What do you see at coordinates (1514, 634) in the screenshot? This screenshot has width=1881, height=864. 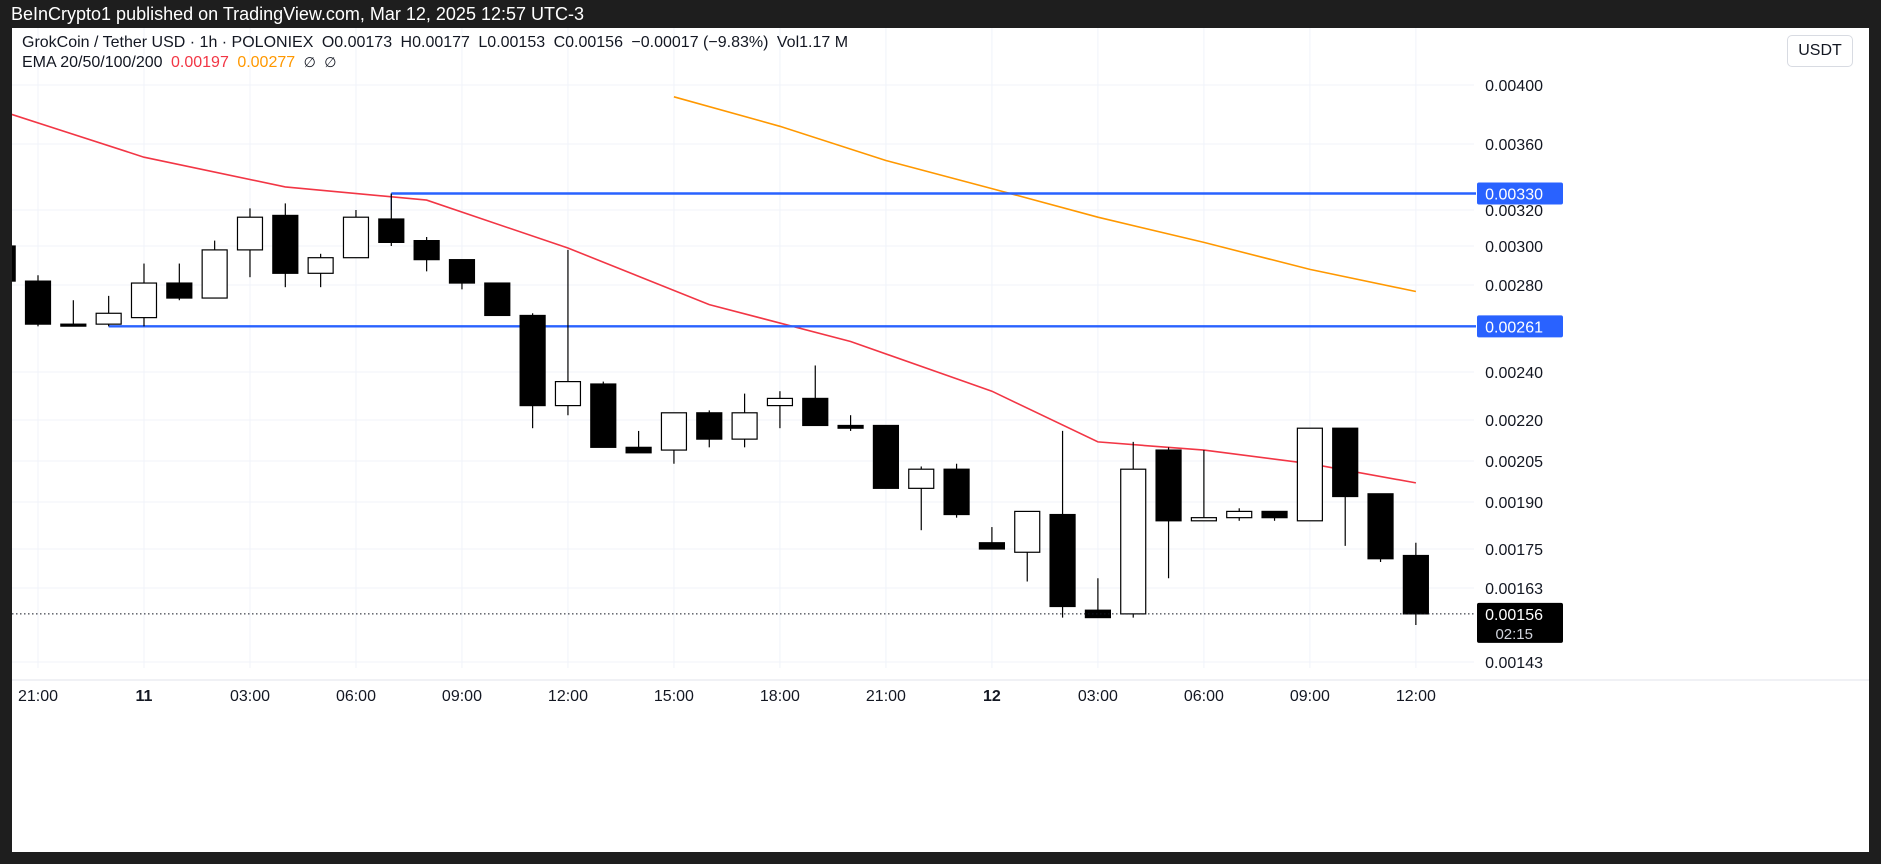 I see `bar-countdown-label: 02:15` at bounding box center [1514, 634].